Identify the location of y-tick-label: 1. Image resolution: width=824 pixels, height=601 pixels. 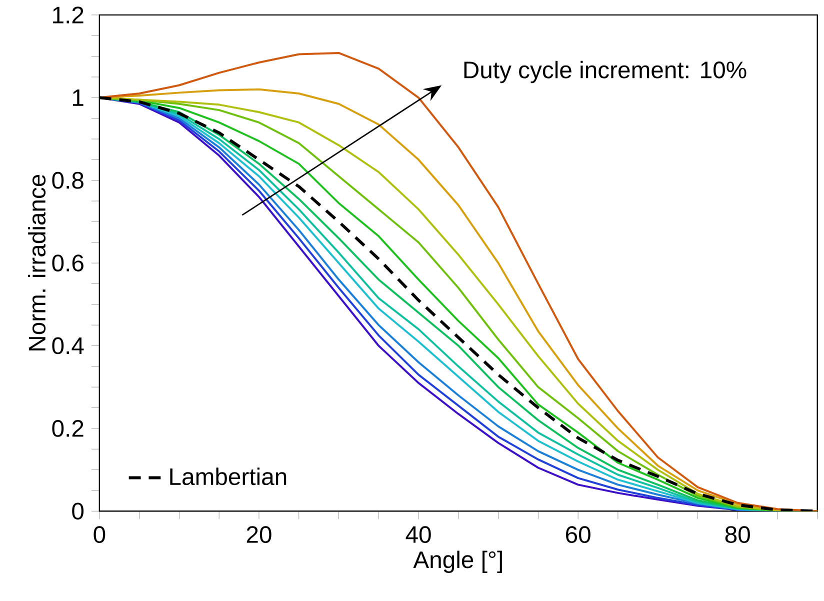
(78, 98).